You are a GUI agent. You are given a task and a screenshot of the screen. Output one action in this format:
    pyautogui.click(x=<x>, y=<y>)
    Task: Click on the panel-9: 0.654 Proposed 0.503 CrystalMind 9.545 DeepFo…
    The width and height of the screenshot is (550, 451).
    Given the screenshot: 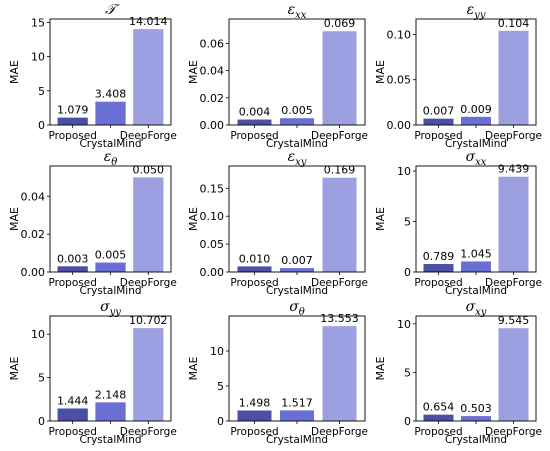 What is the action you would take?
    pyautogui.click(x=458, y=372)
    